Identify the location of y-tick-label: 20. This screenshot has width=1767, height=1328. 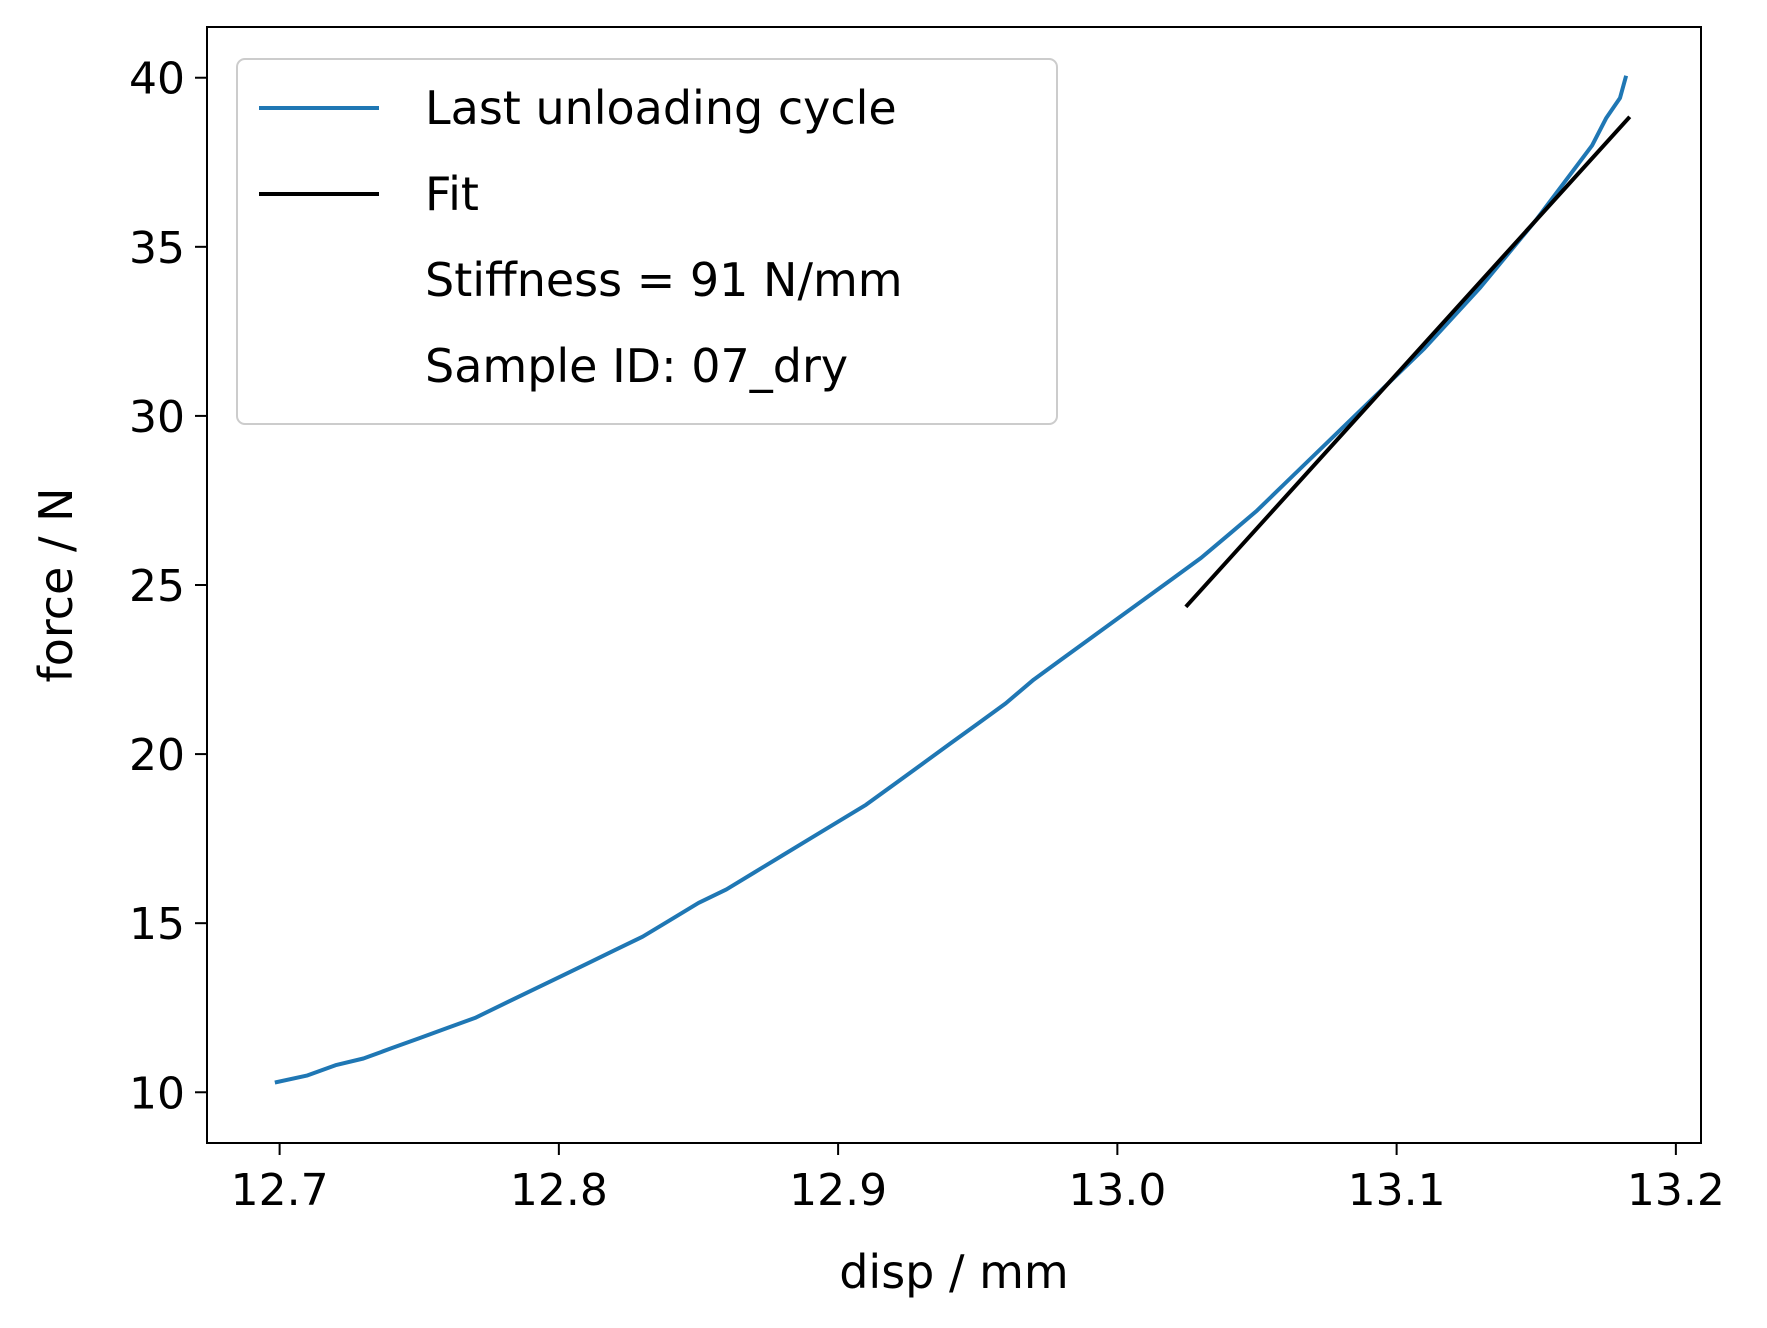
(157, 755).